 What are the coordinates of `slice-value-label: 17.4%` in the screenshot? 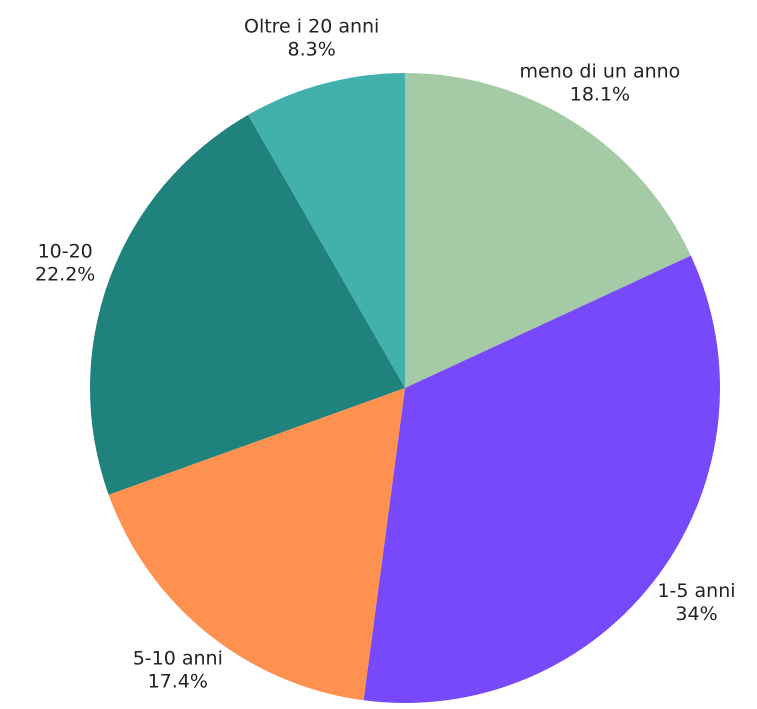 It's located at (178, 681).